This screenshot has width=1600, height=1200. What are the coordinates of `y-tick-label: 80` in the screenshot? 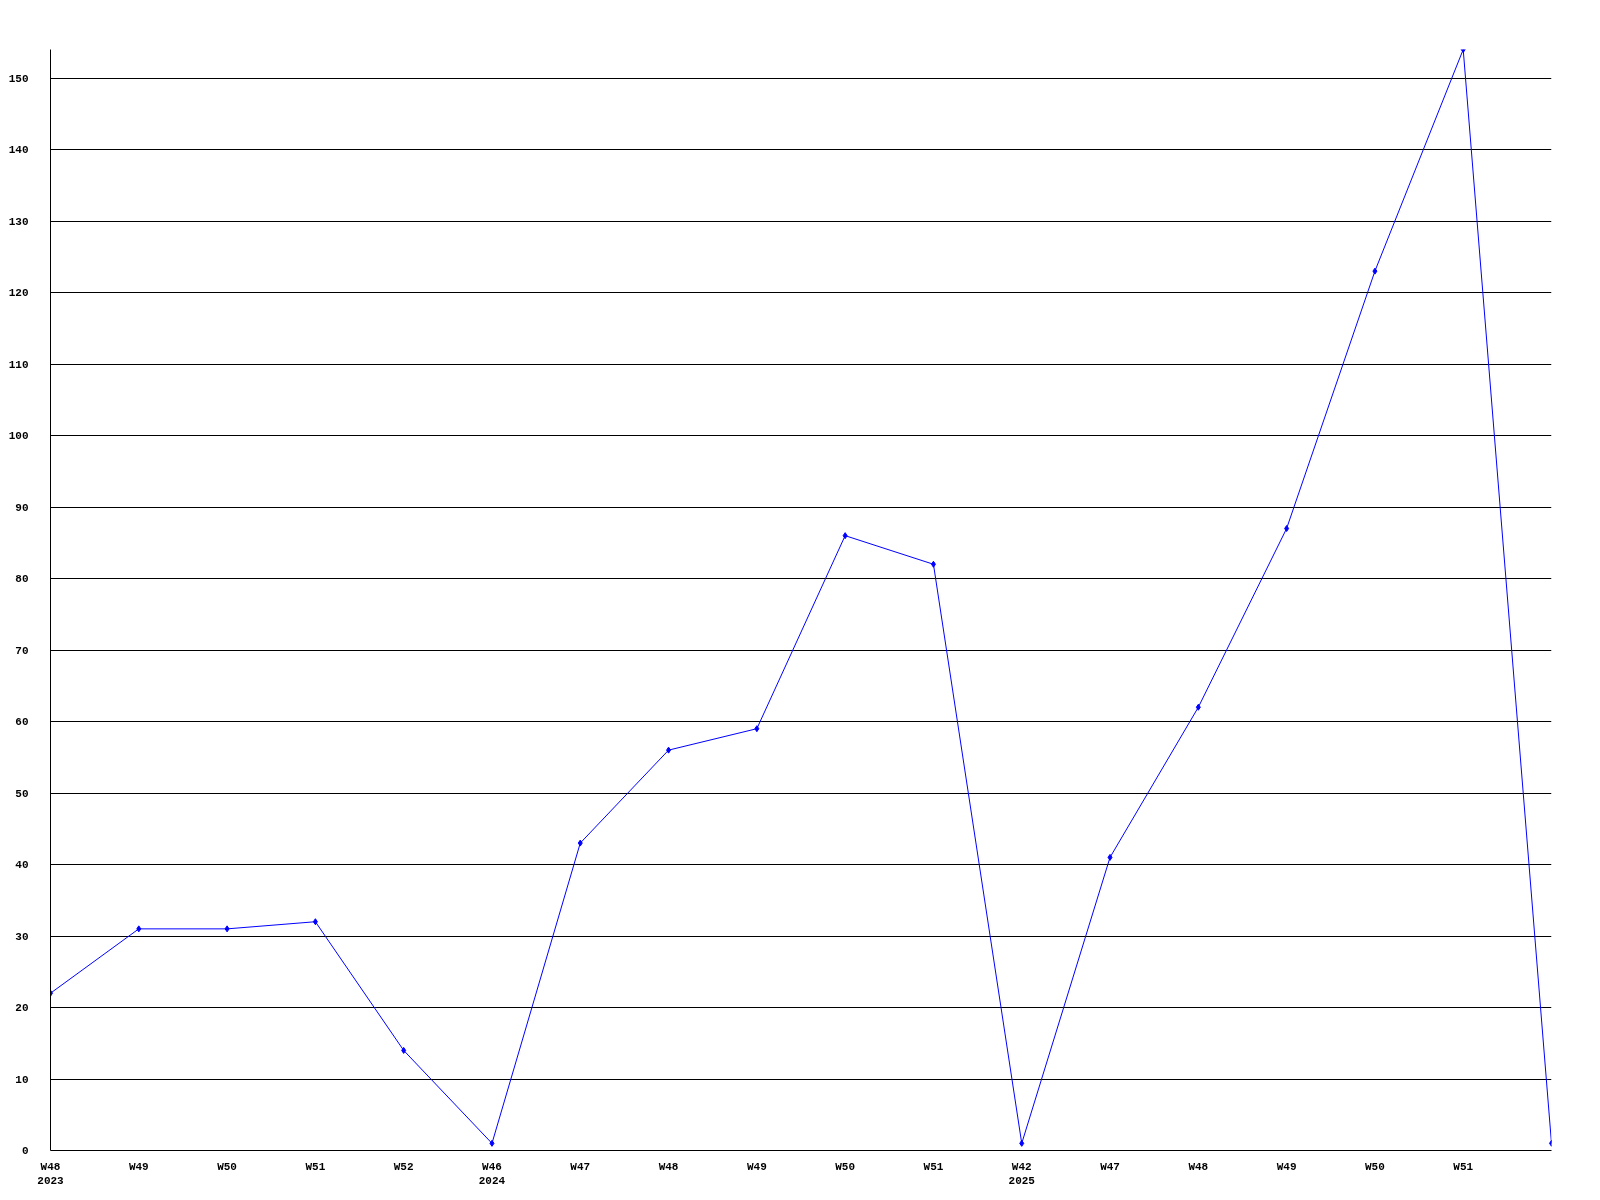 It's located at (22, 579).